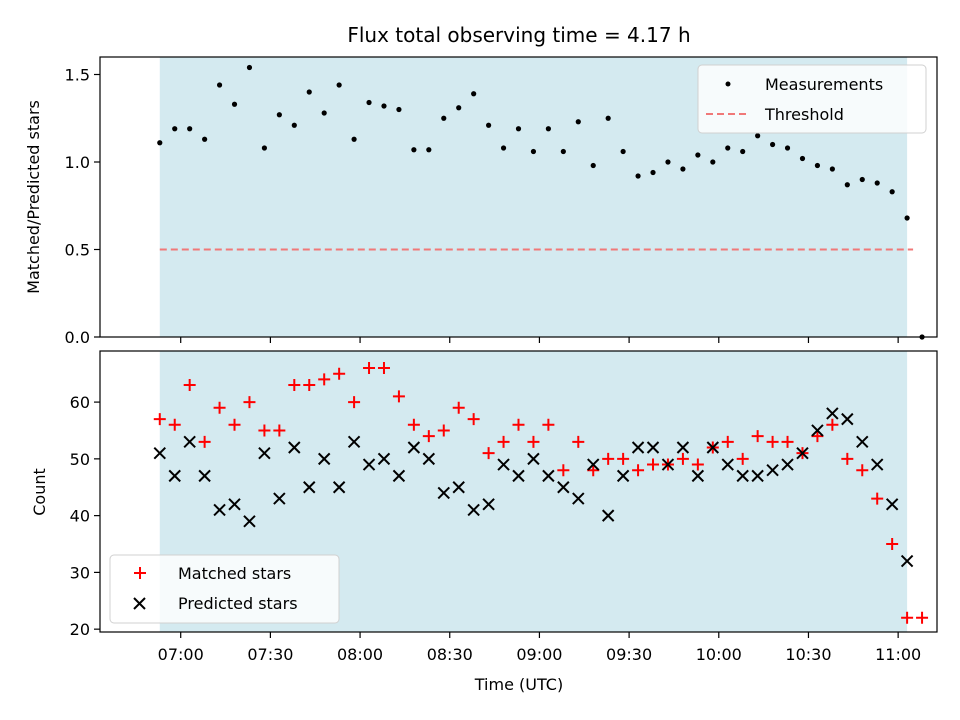 This screenshot has width=960, height=720. Describe the element at coordinates (539, 340) in the screenshot. I see `top-x-ticks` at that location.